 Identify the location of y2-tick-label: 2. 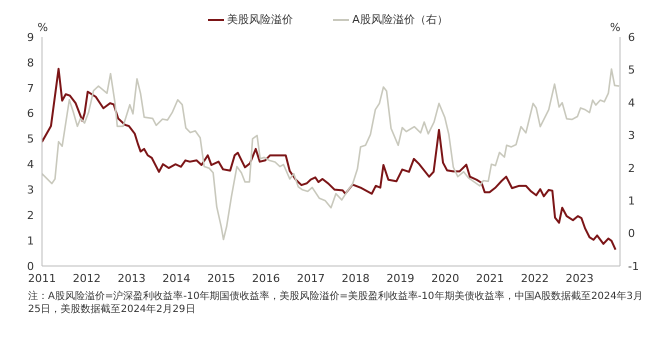
(631, 168).